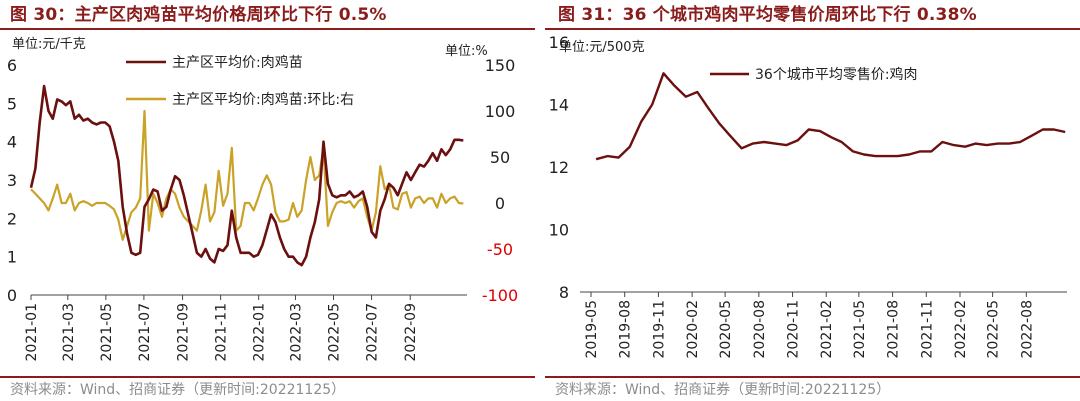 This screenshot has width=1080, height=401. I want to click on y-tick-label: 16, so click(559, 42).